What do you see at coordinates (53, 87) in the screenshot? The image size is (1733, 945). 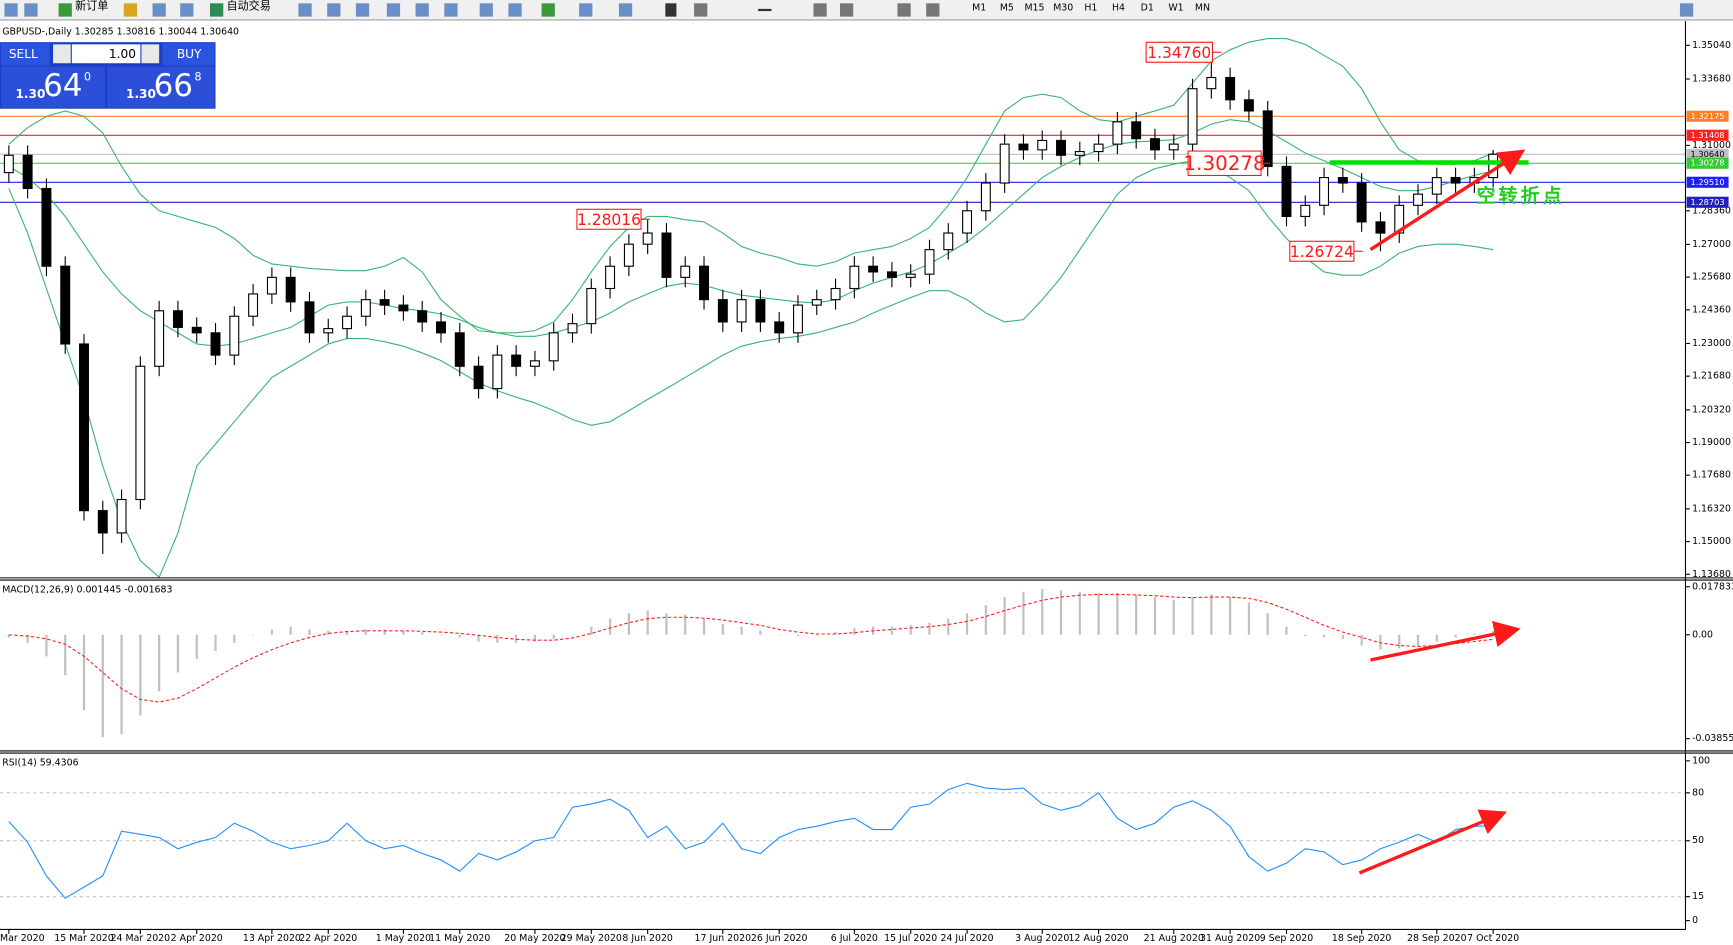 I see `sell-price-box` at bounding box center [53, 87].